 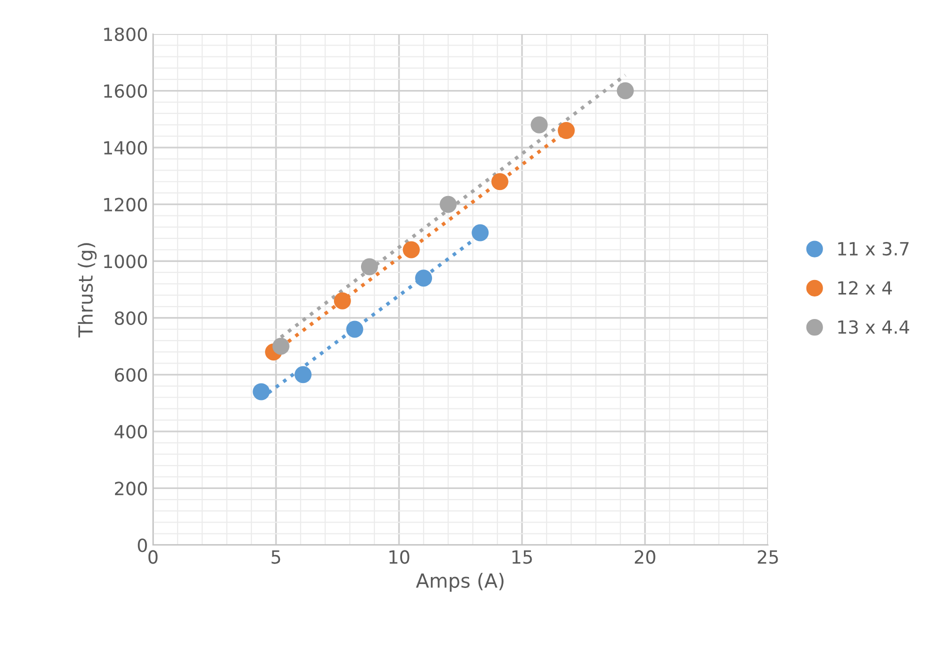 I want to click on y-tick-label: 600, so click(x=130, y=375).